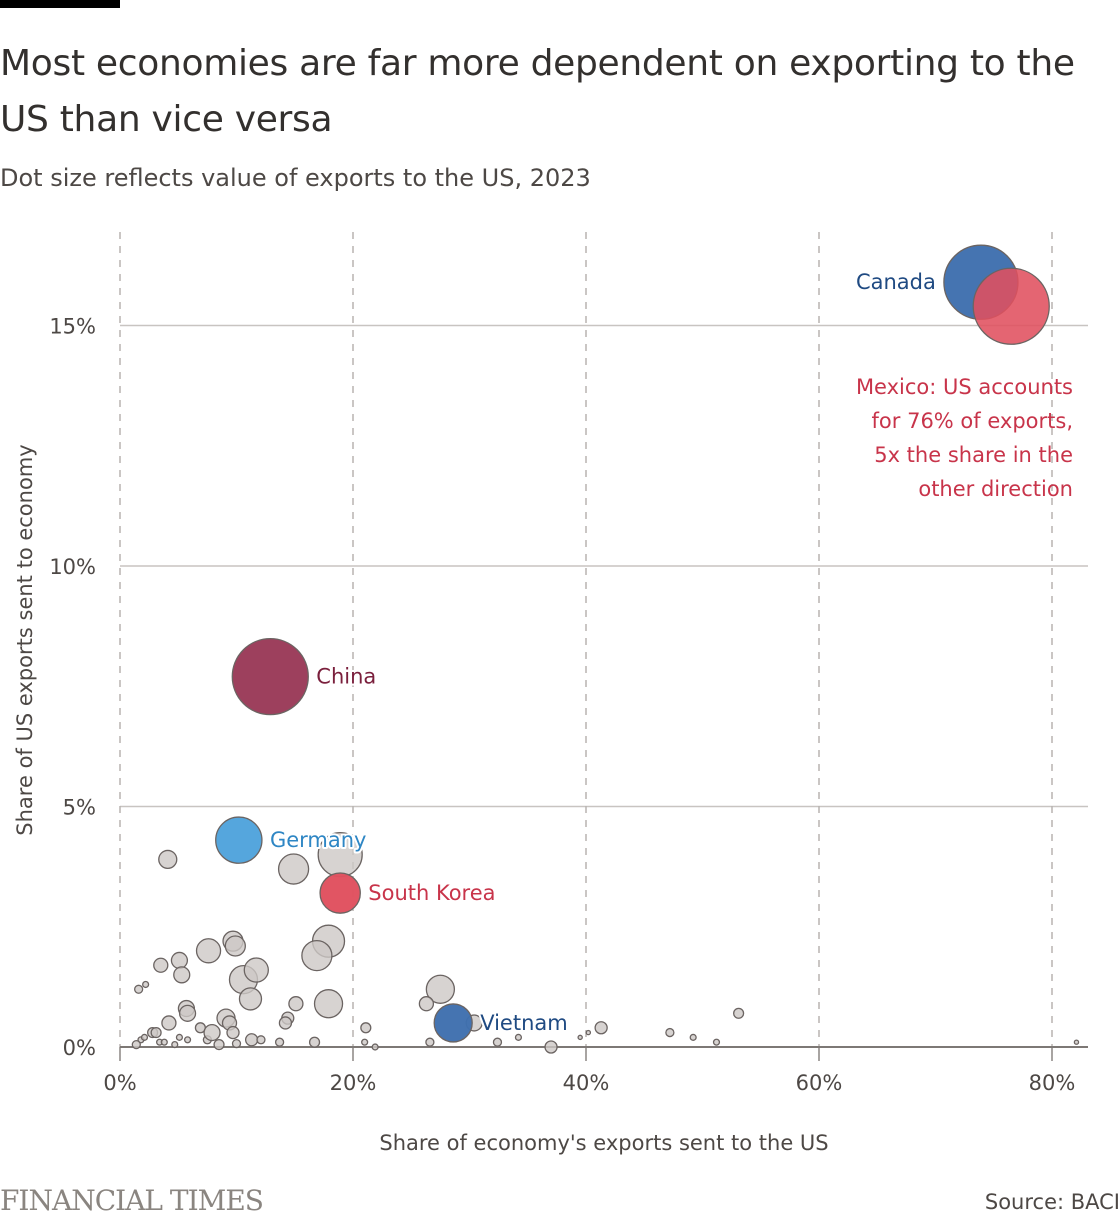  I want to click on y-tick-label: 0%, so click(79, 1048).